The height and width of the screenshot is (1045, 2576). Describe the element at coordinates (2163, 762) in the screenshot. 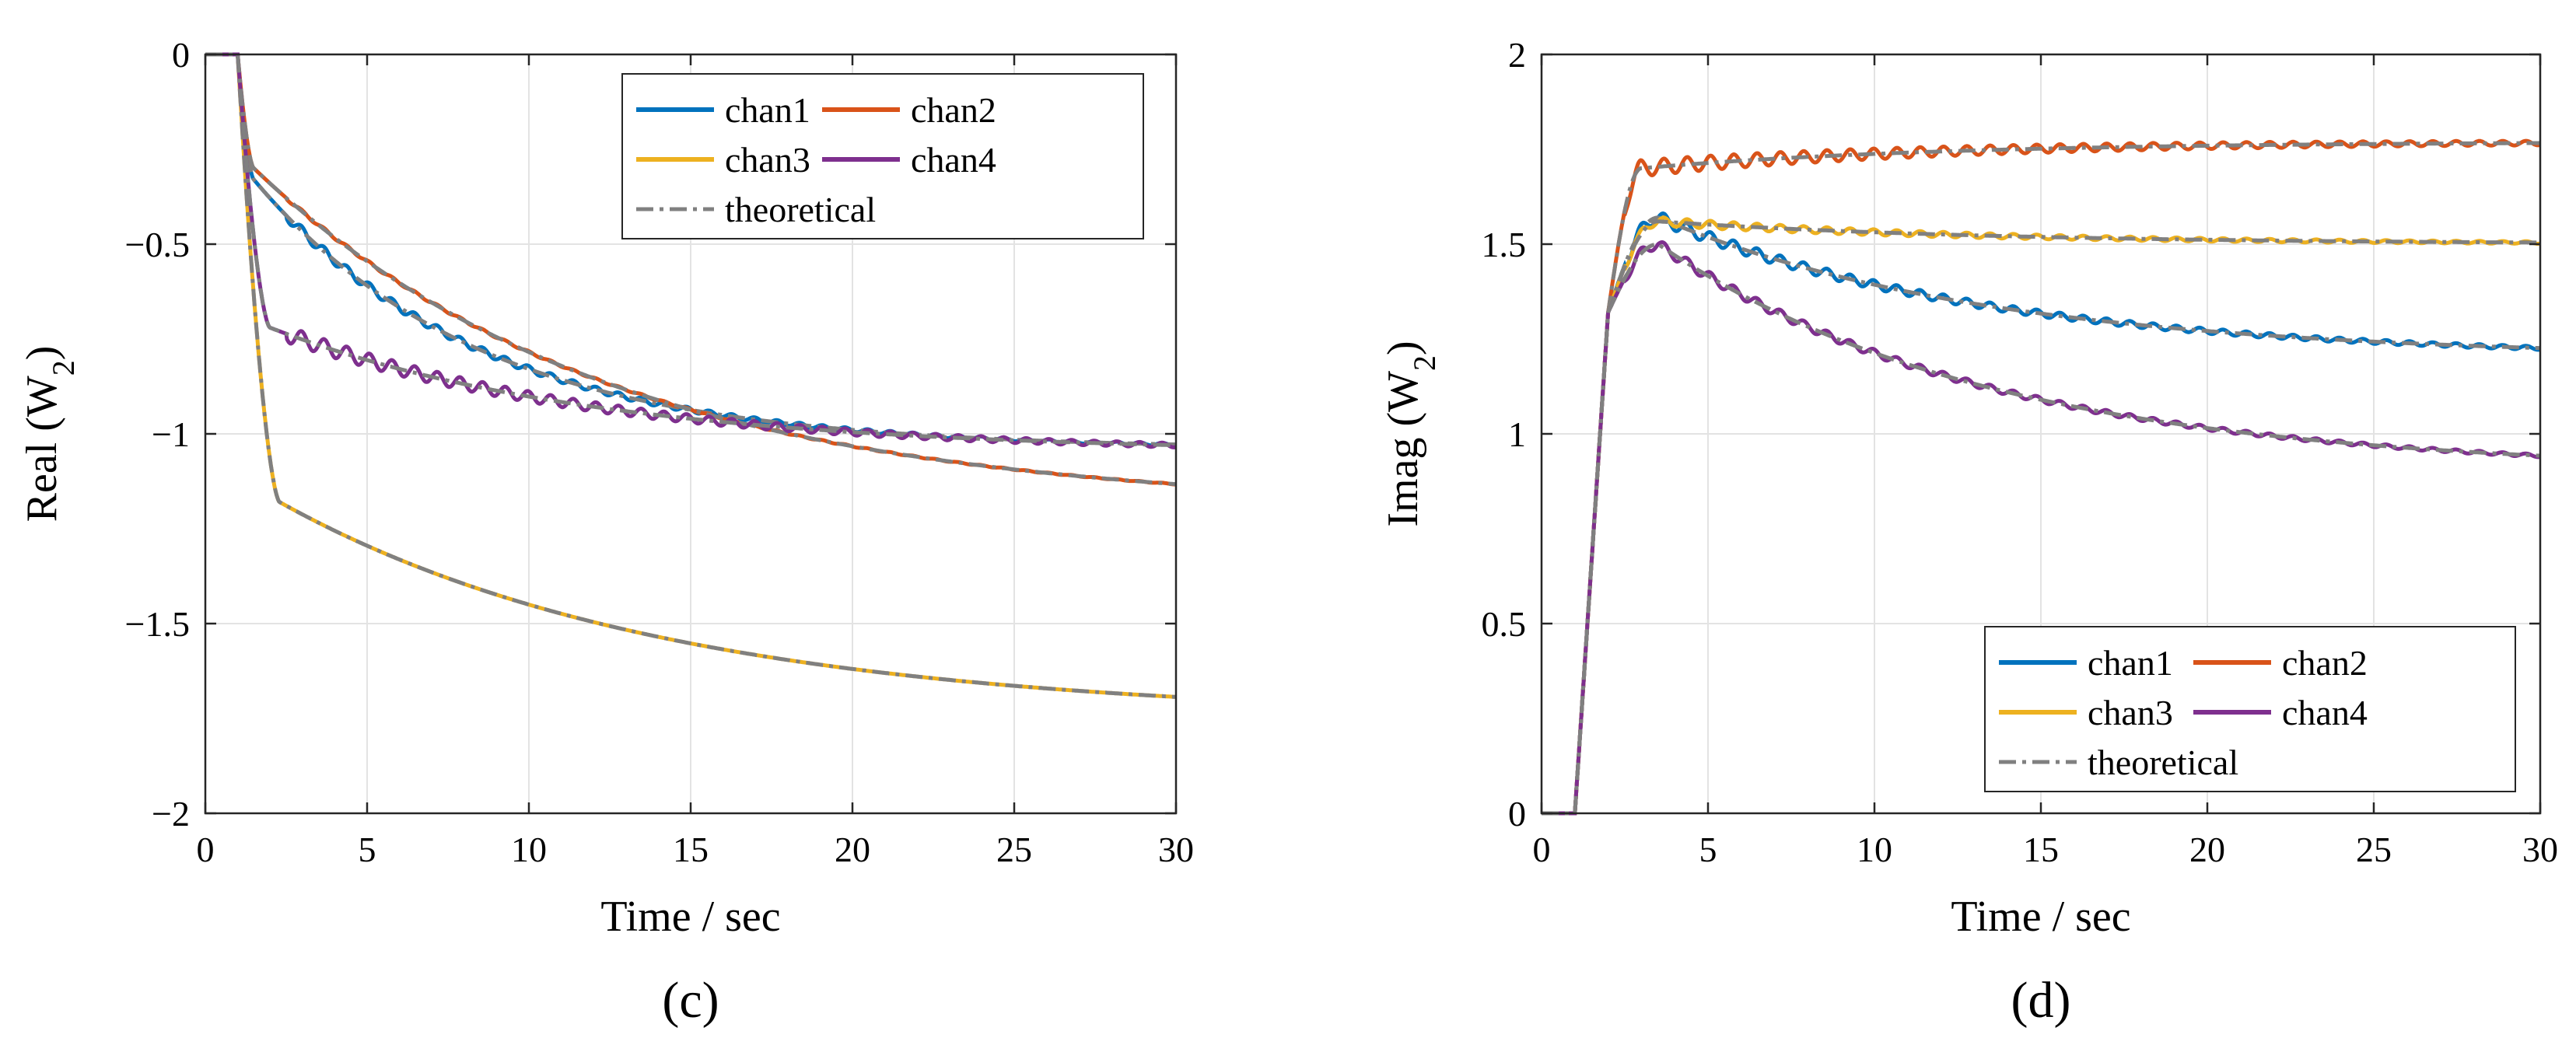

I see `d-legend-label-theoretical: theoretical` at that location.